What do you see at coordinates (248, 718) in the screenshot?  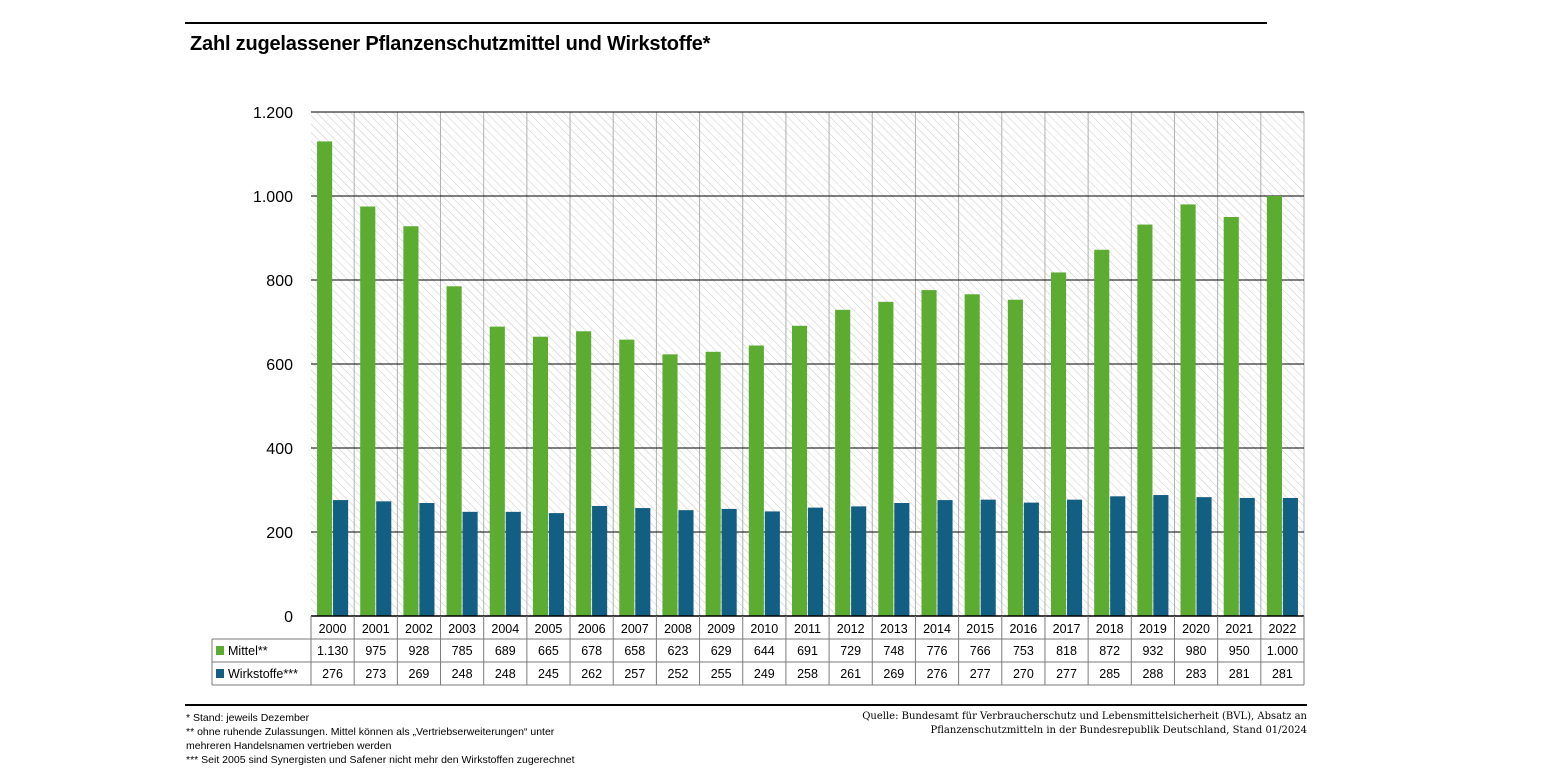 I see `footnote-1: * Stand: jeweils Dezember` at bounding box center [248, 718].